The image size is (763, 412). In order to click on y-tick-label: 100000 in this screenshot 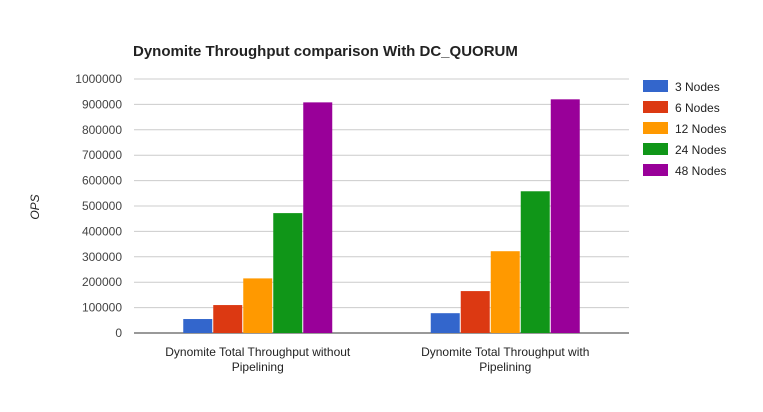, I will do `click(102, 308)`.